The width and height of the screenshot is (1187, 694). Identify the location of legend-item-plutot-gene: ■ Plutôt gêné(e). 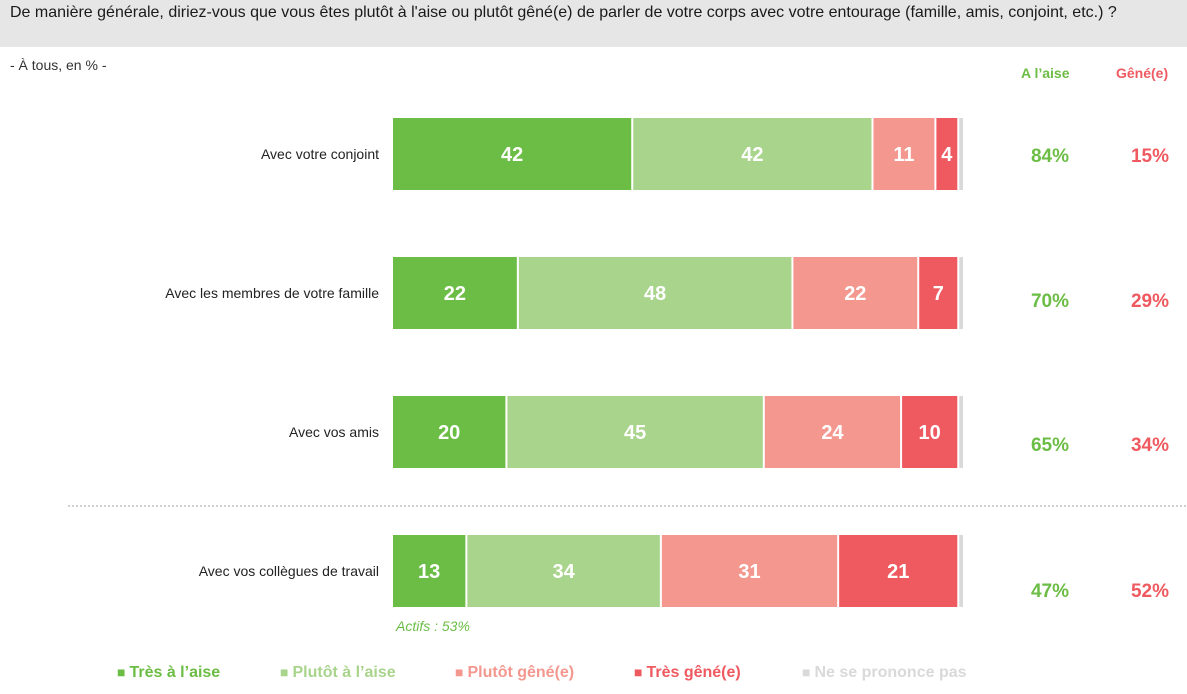
(515, 672).